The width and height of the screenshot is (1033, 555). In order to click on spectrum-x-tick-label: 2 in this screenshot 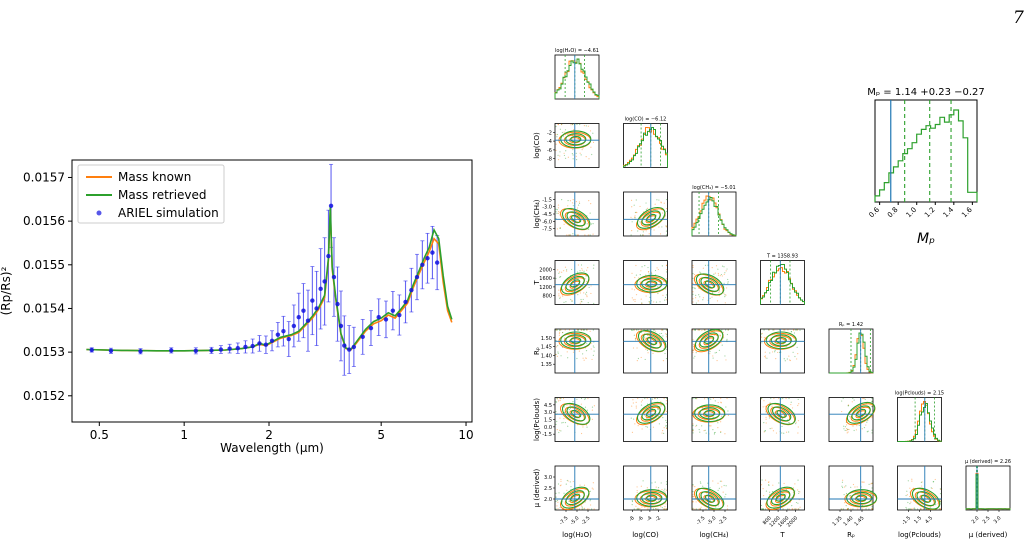, I will do `click(269, 435)`.